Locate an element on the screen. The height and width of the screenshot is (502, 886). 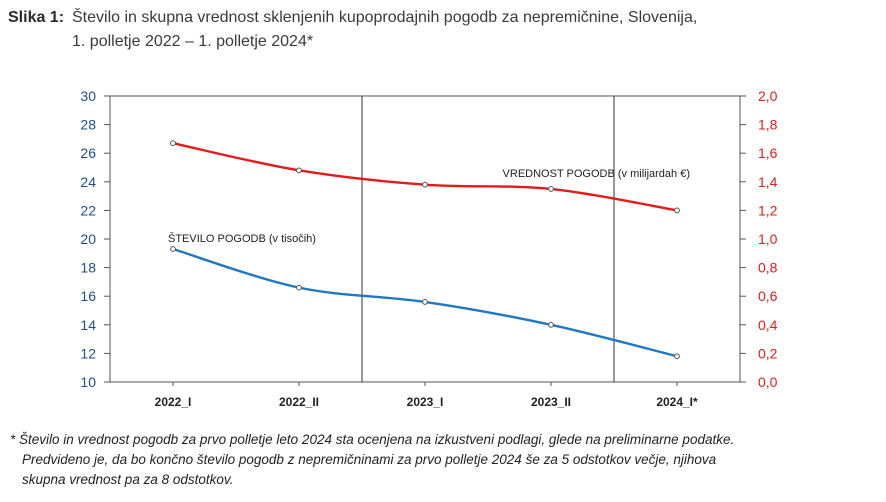
x-tick-label: 2023_I is located at coordinates (425, 402).